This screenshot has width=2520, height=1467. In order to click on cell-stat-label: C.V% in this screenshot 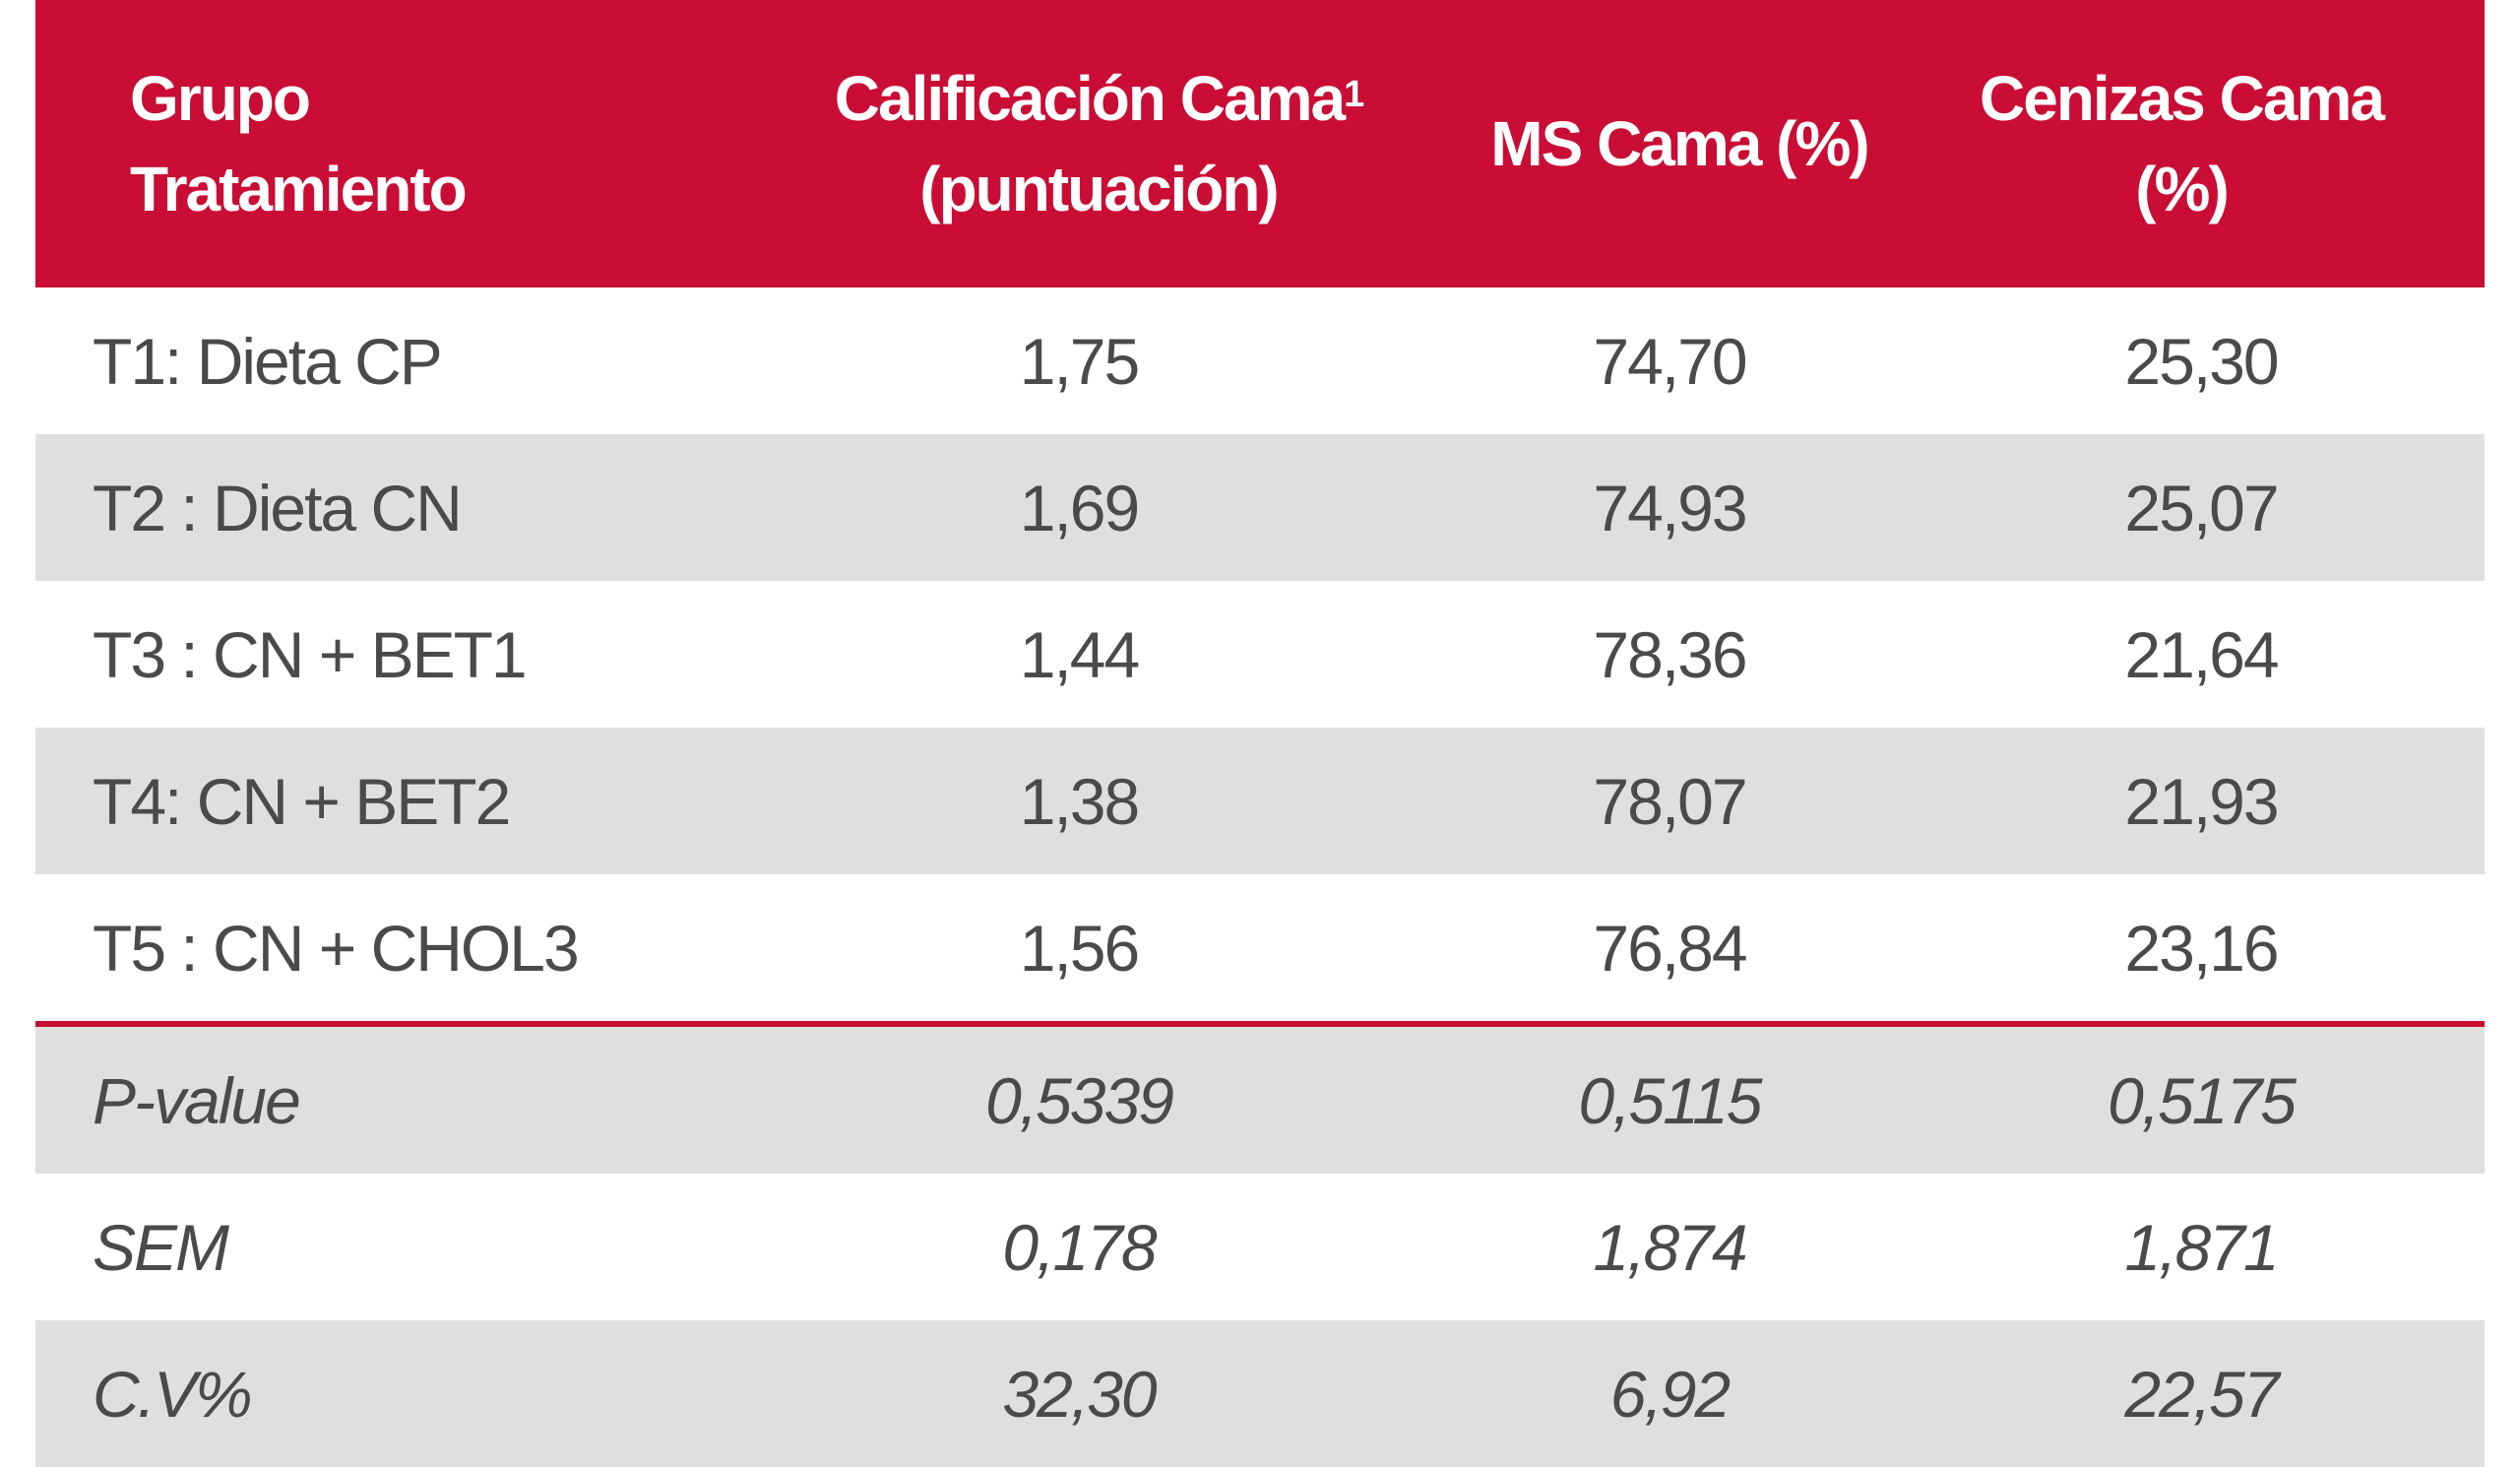, I will do `click(173, 1394)`.